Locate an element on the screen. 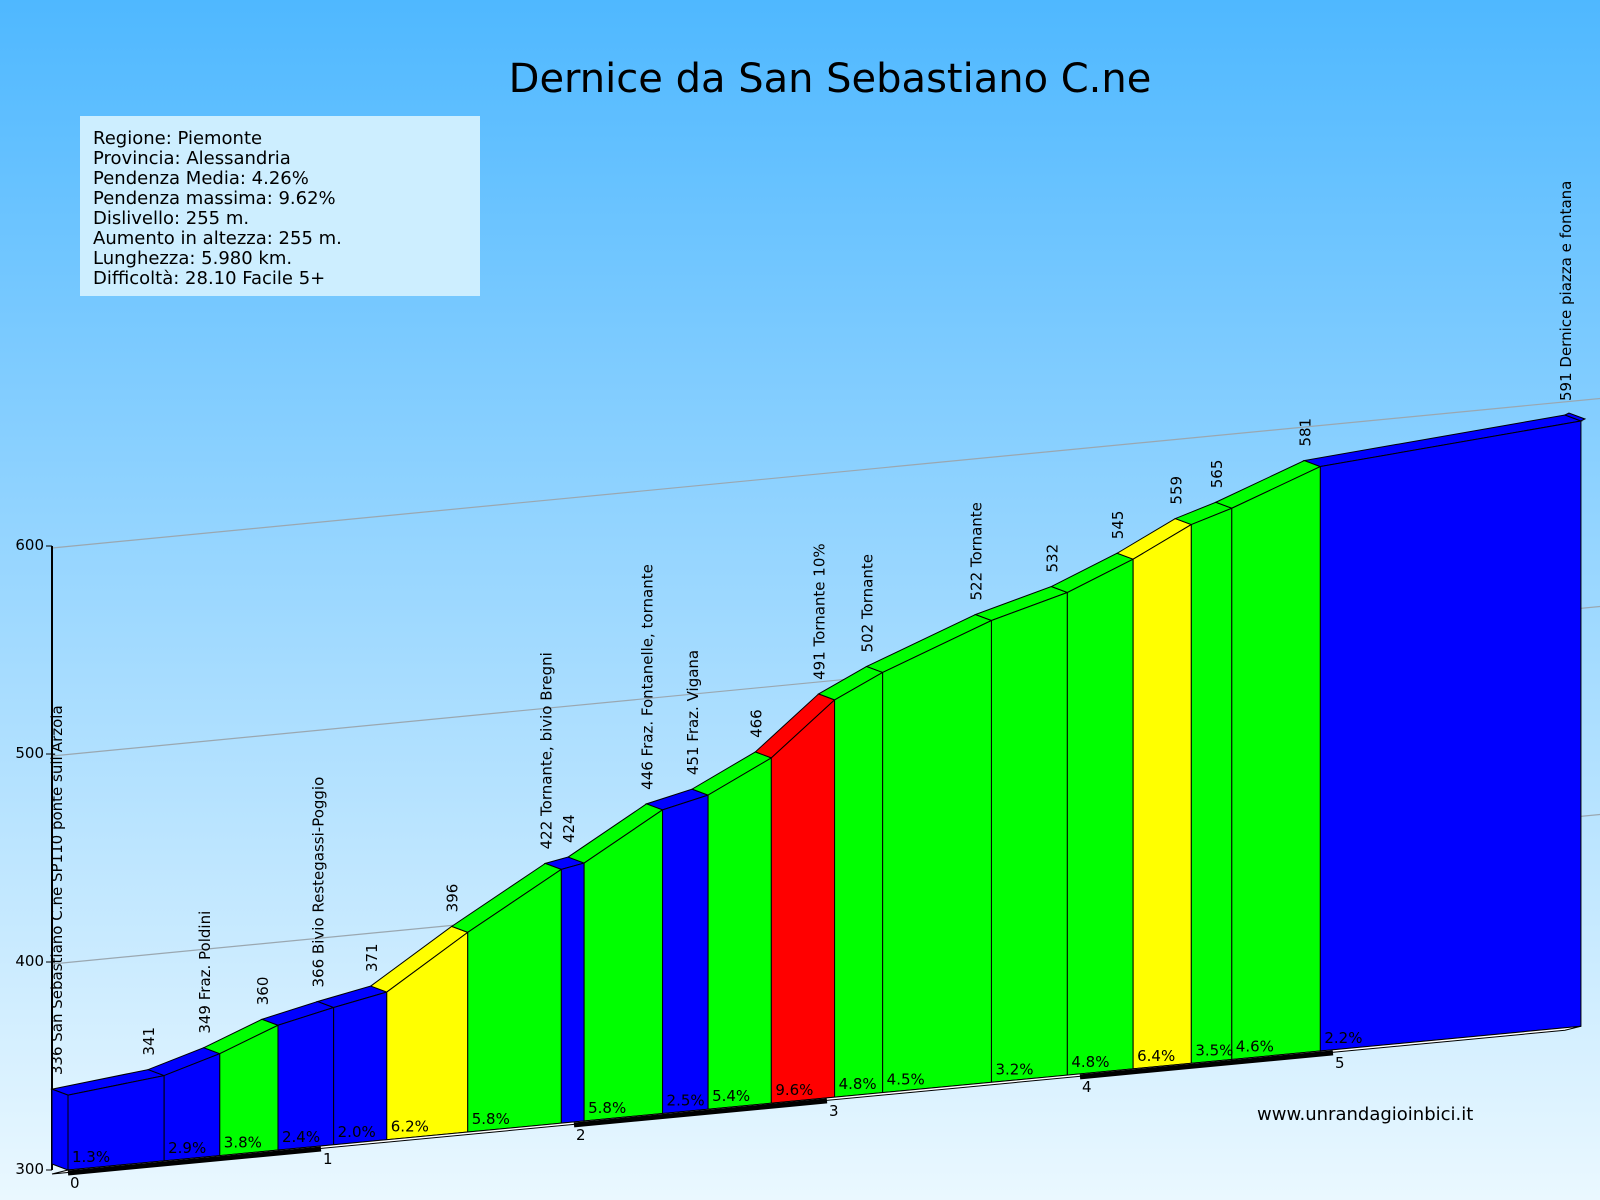 The width and height of the screenshot is (1600, 1200). grade-label-2: 3.8% is located at coordinates (243, 1143).